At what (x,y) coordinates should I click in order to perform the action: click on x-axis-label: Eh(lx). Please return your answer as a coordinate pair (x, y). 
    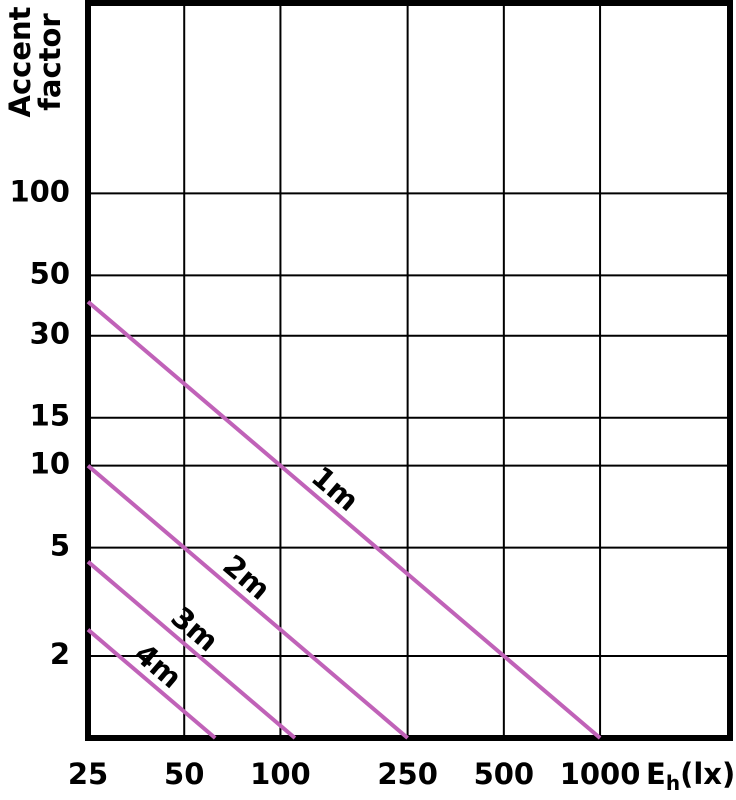
    Looking at the image, I should click on (690, 776).